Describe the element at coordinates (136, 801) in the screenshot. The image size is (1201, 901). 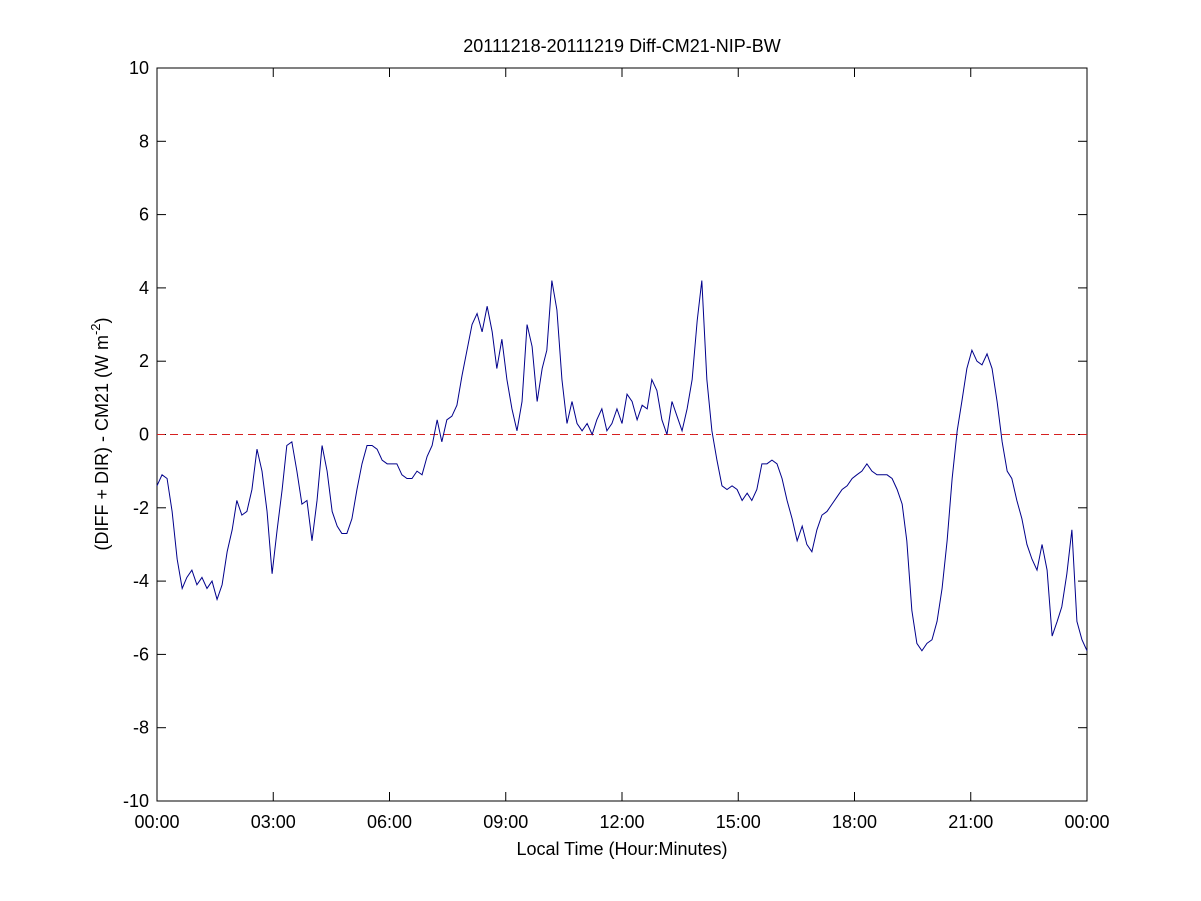
I see `y-tick-label: -10` at that location.